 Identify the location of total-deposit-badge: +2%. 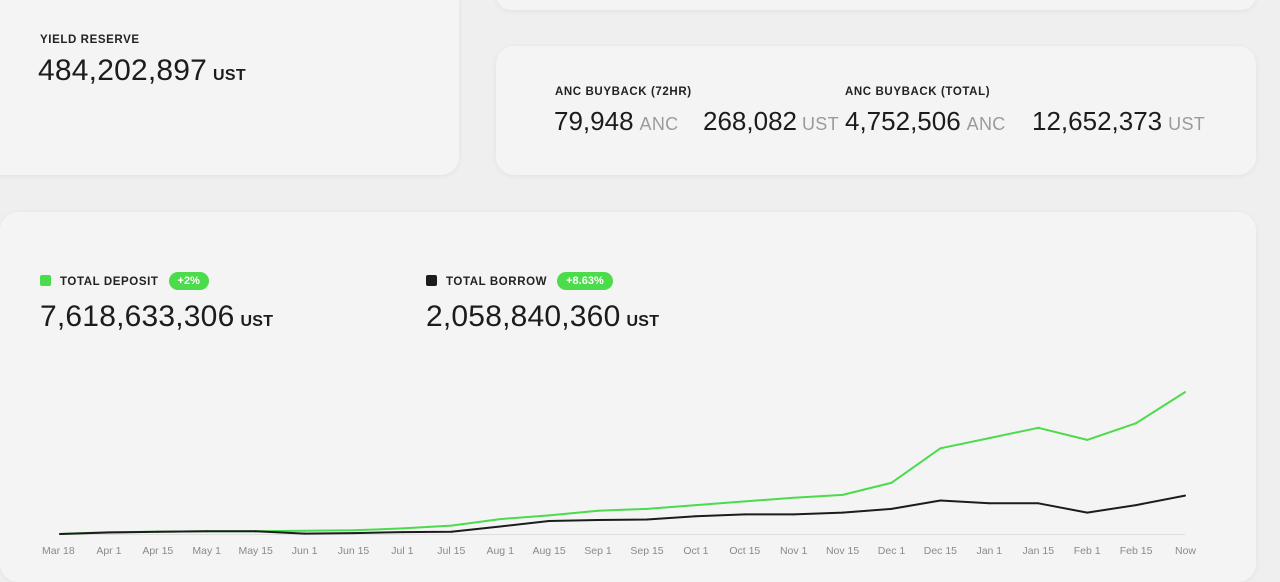
(188, 281).